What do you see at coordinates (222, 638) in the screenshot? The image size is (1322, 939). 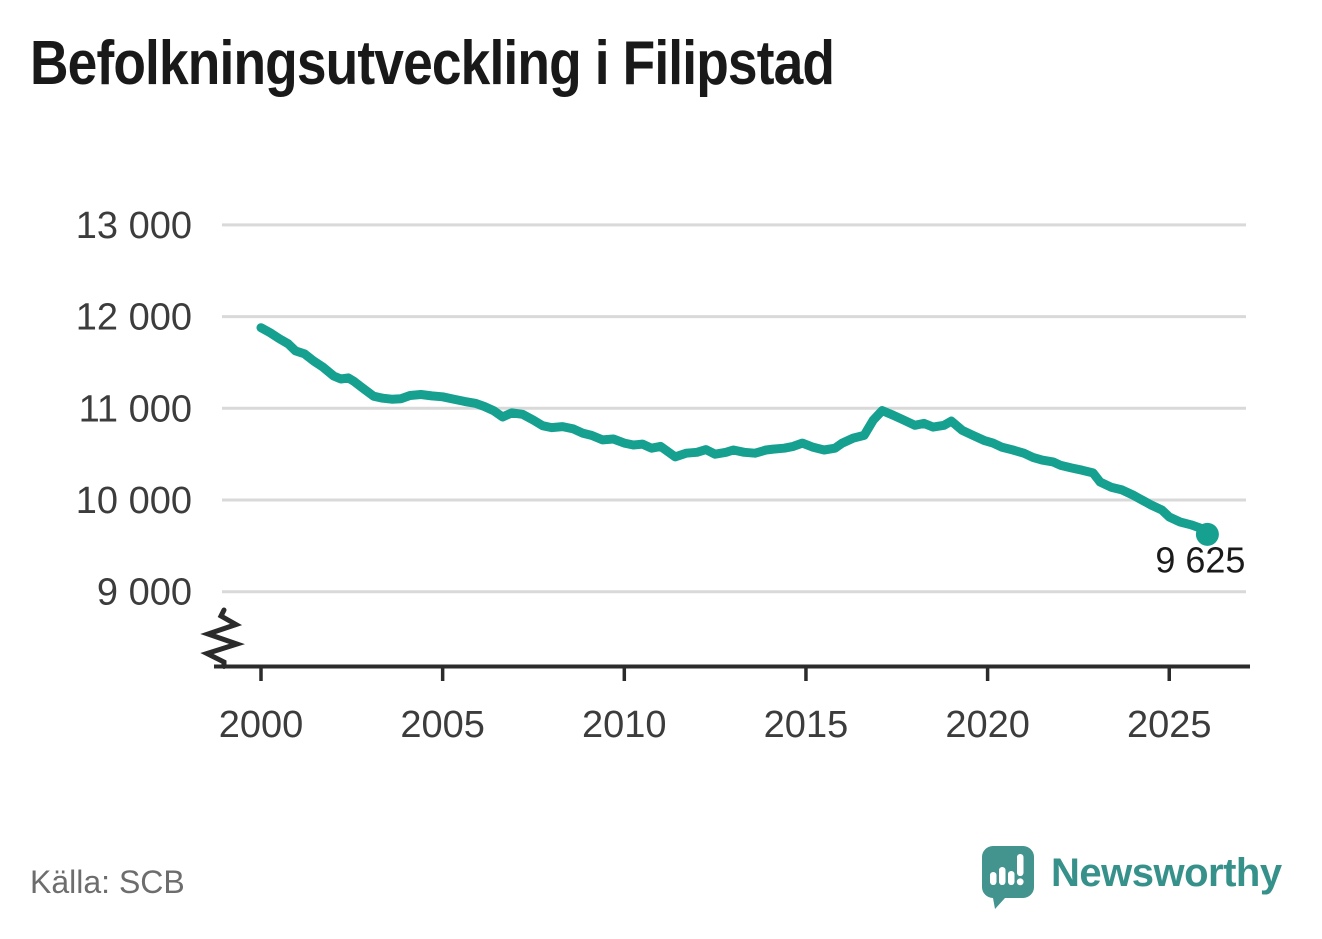 I see `axis-break-icon` at bounding box center [222, 638].